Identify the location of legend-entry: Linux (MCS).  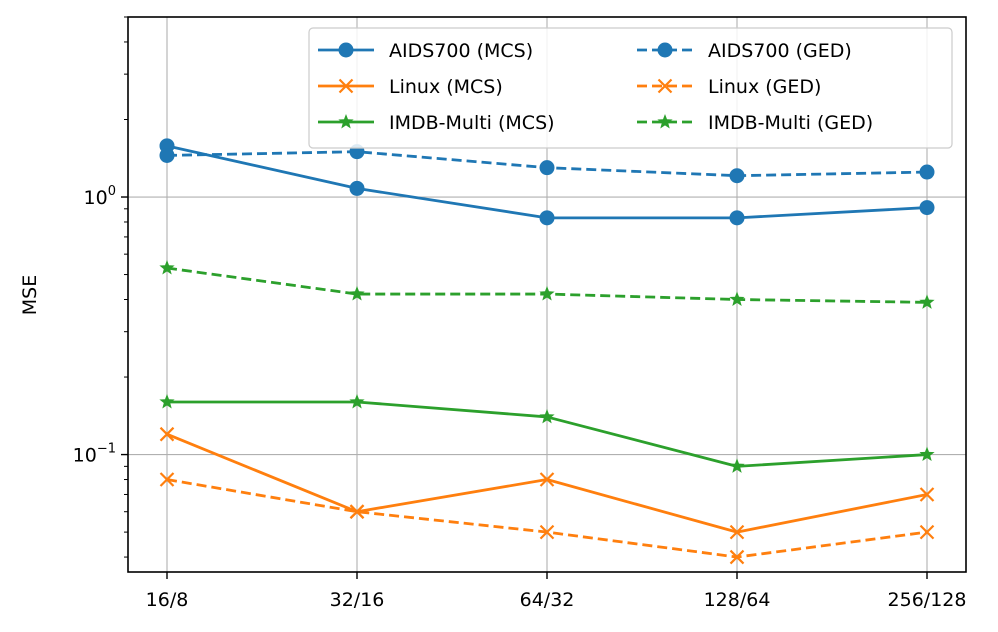
(410, 87).